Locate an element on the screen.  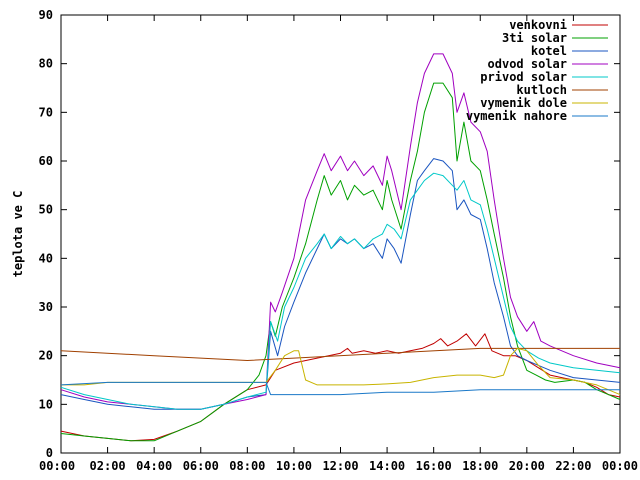
x-tick-label: 16:00 is located at coordinates (434, 466).